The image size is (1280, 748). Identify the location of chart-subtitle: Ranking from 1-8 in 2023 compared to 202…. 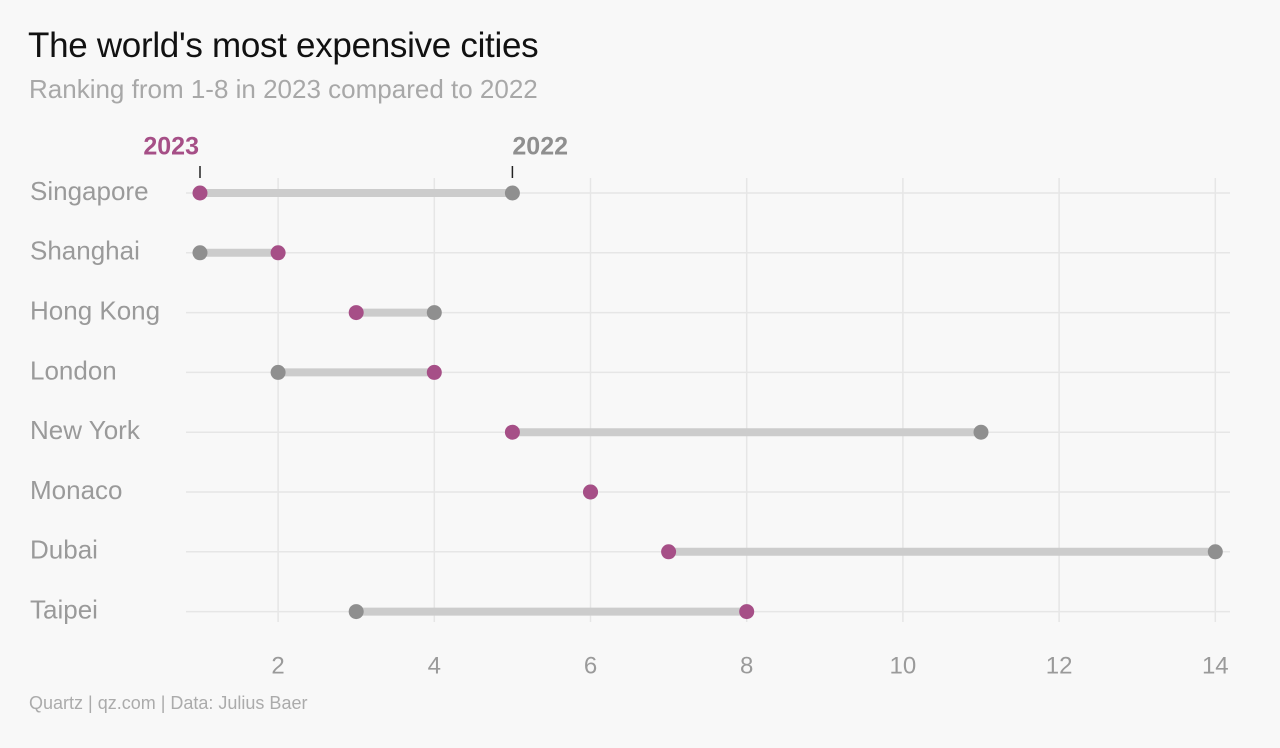
(283, 89).